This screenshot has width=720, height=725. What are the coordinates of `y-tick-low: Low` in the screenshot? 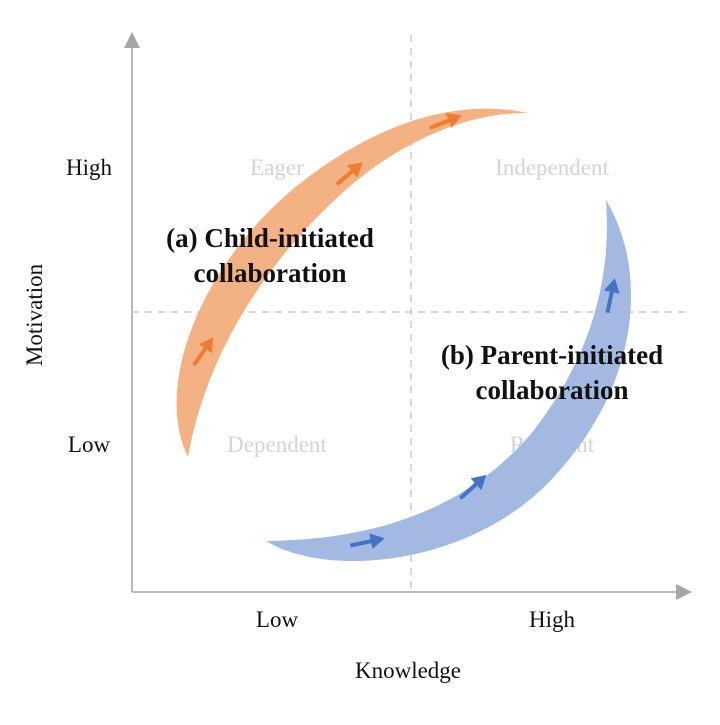 It's located at (89, 444).